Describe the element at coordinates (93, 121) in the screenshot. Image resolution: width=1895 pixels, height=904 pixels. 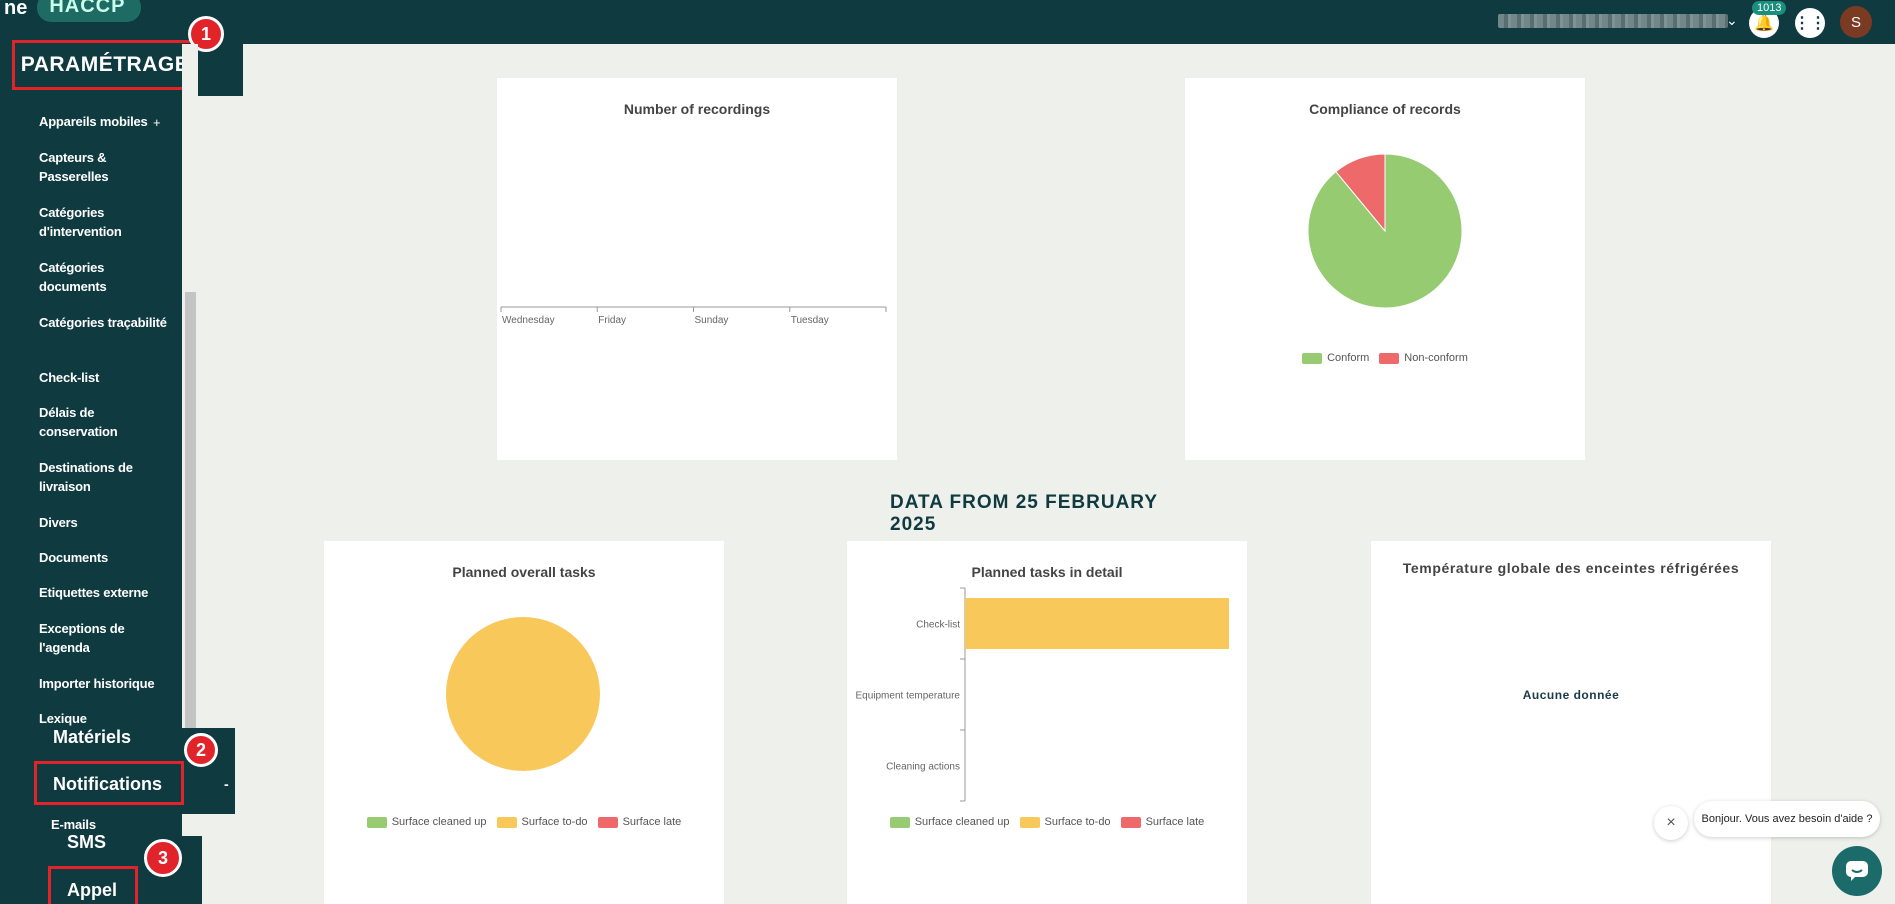
I see `sidebar-item-appareils-mobiles: Appareils mobiles` at that location.